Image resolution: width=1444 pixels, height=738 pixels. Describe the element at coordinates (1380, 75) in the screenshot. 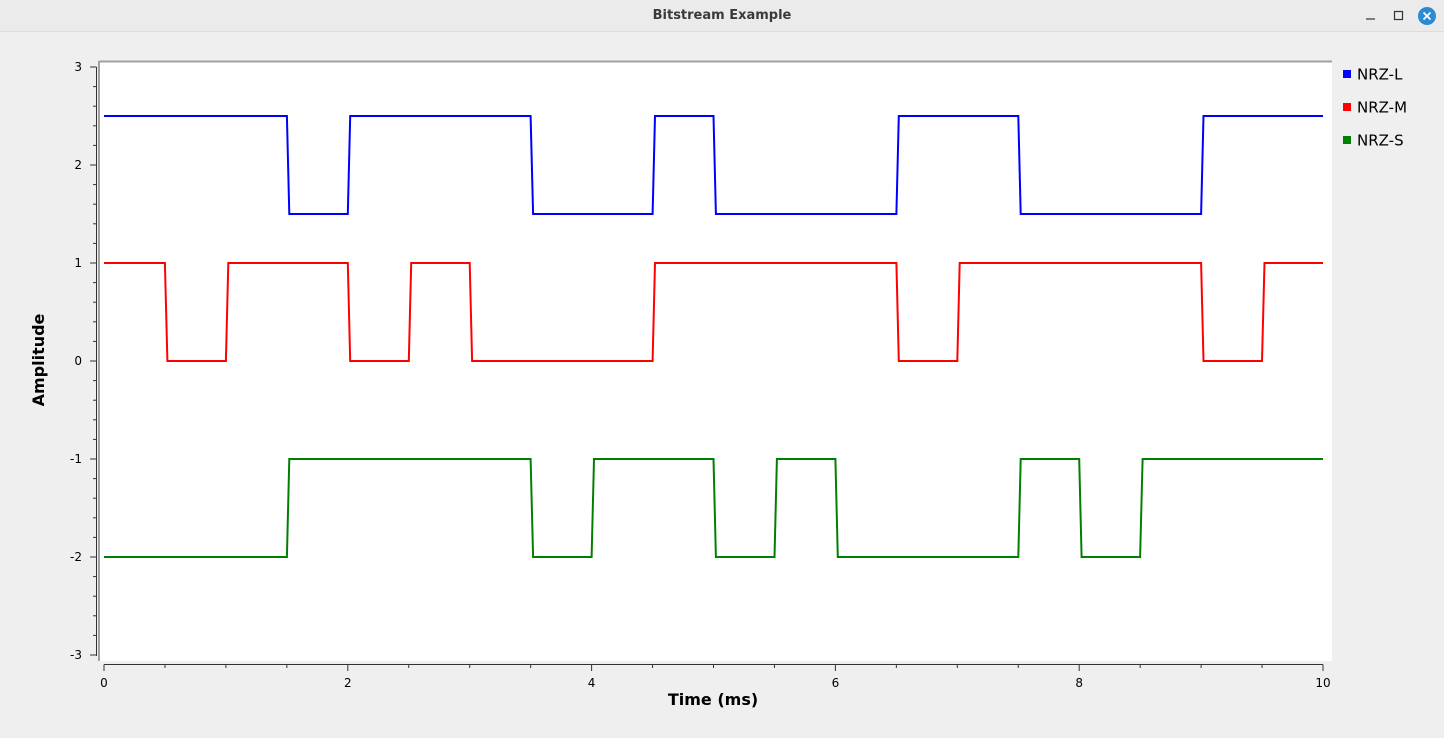

I see `legend-label: NRZ-L` at that location.